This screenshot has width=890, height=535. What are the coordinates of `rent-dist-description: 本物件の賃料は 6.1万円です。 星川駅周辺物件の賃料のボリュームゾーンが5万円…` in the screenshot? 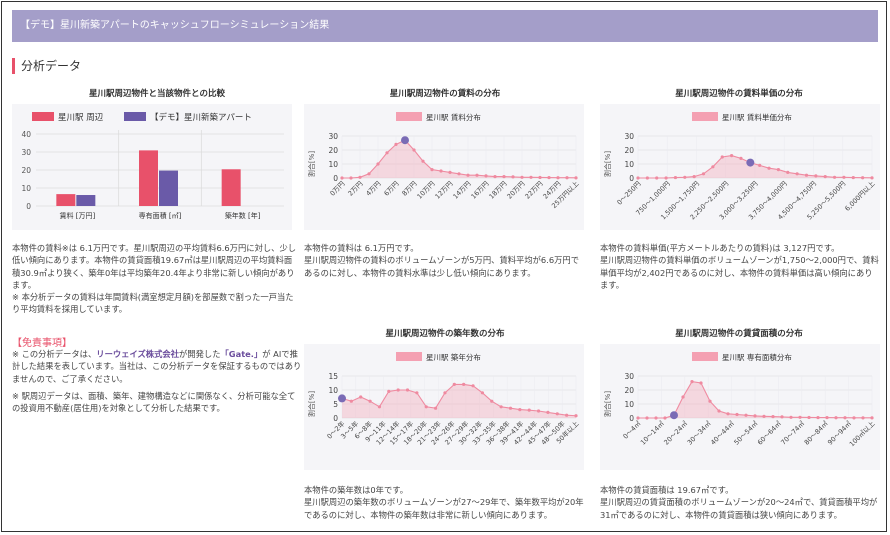 It's located at (442, 260).